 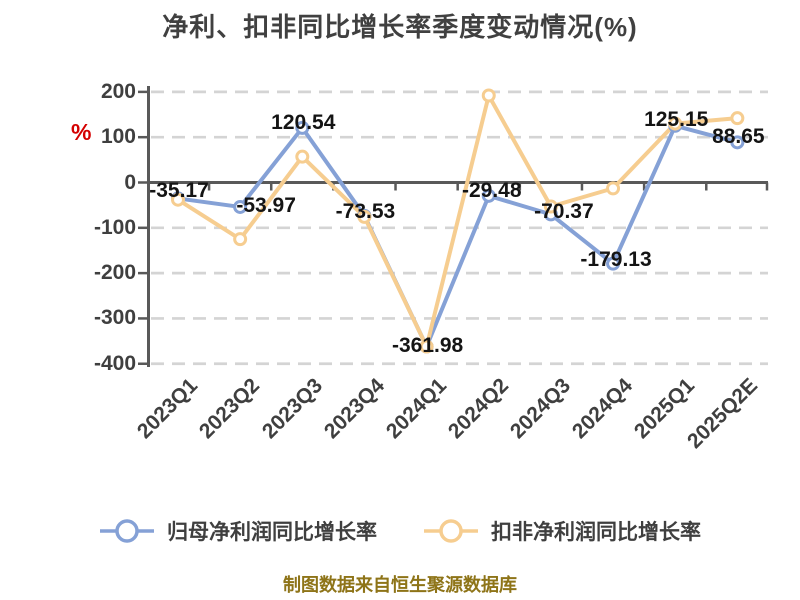 I want to click on y-axis-tick-label: 200, so click(x=118, y=91).